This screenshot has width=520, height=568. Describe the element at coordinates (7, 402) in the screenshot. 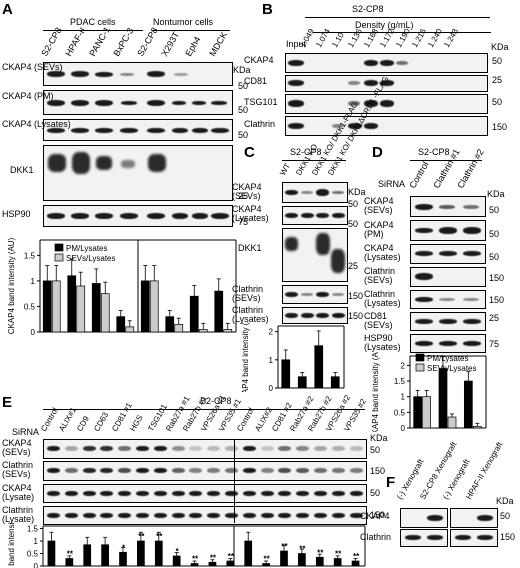

I see `panel-label-e: E` at that location.